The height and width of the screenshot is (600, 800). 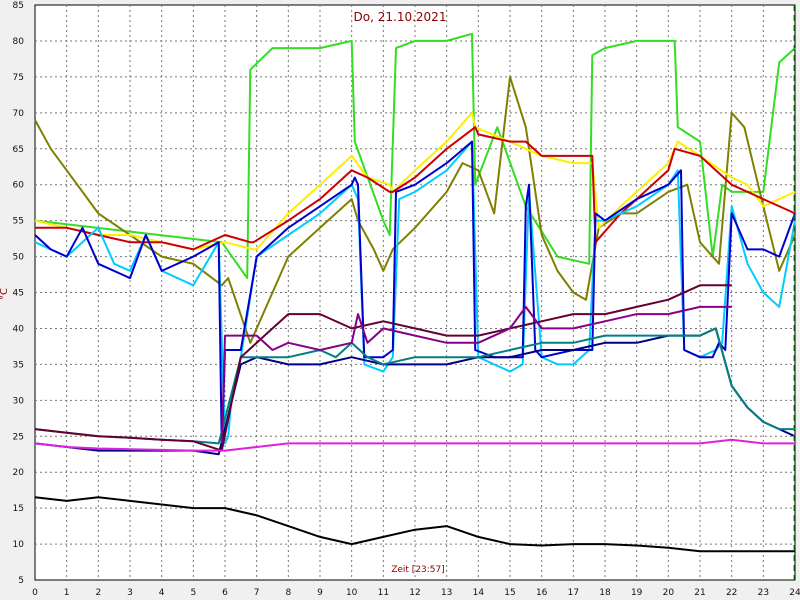 I want to click on y-tick-label: 5, so click(x=21, y=581).